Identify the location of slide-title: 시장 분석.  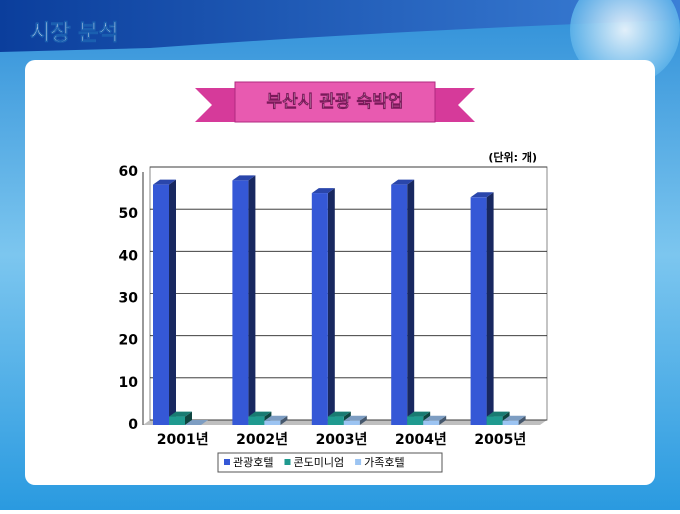
(74, 33).